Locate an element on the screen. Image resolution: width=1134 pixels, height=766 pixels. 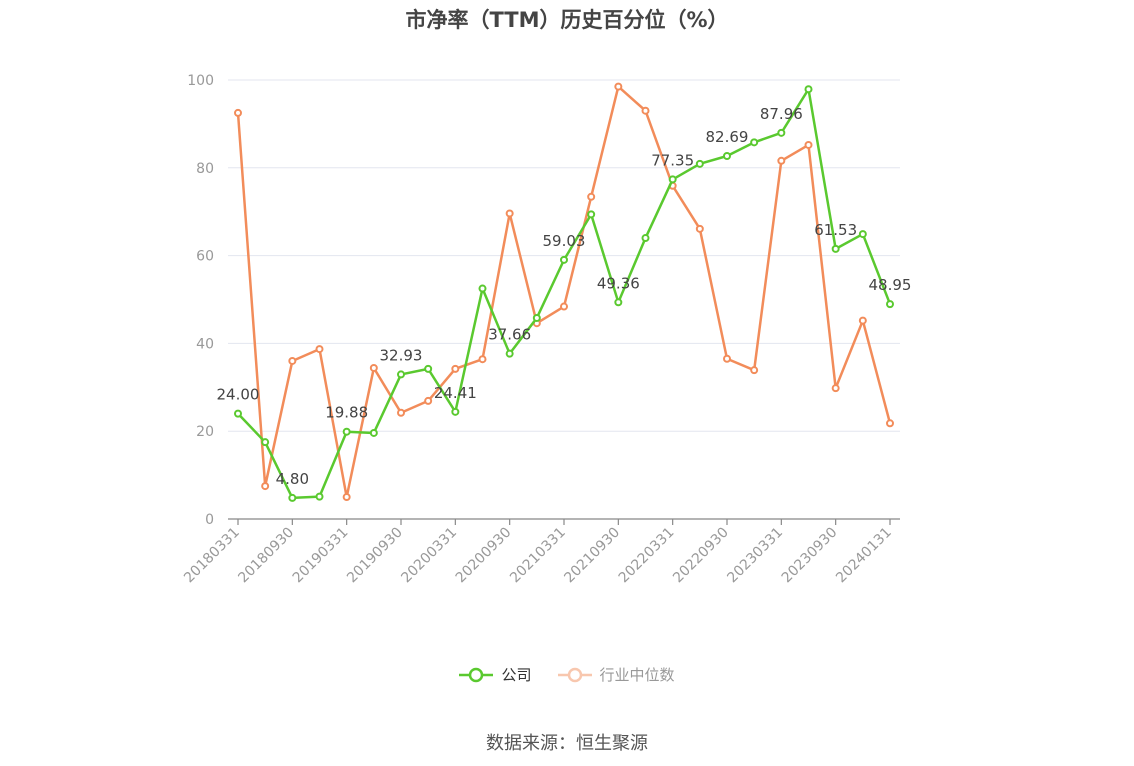
data-label: 24.41 is located at coordinates (455, 393).